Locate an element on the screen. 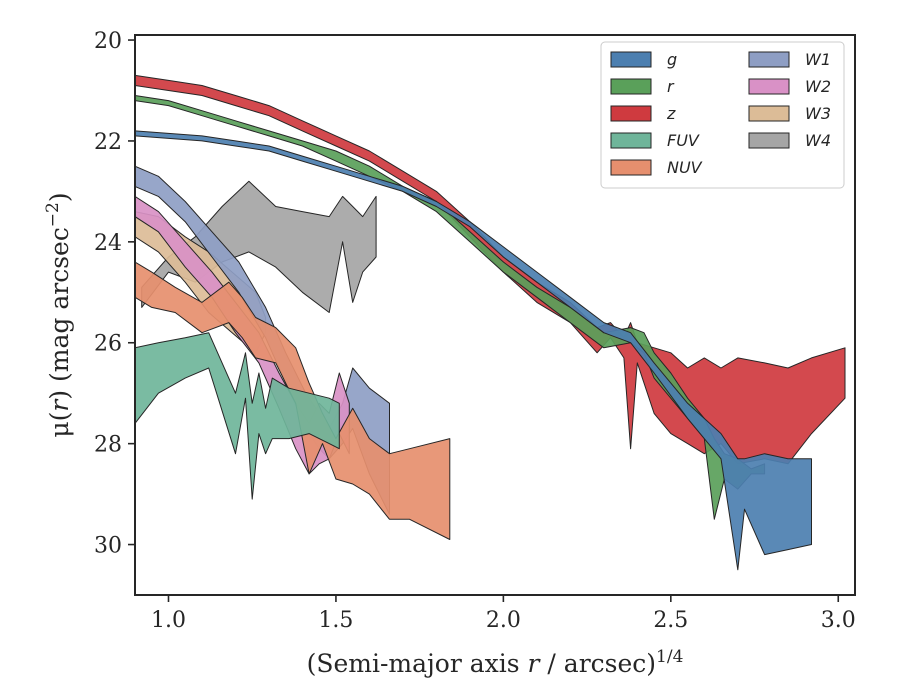 Image resolution: width=900 pixels, height=700 pixels. legend: grz FUV NUV W1 W2 W3 W4 is located at coordinates (722, 115).